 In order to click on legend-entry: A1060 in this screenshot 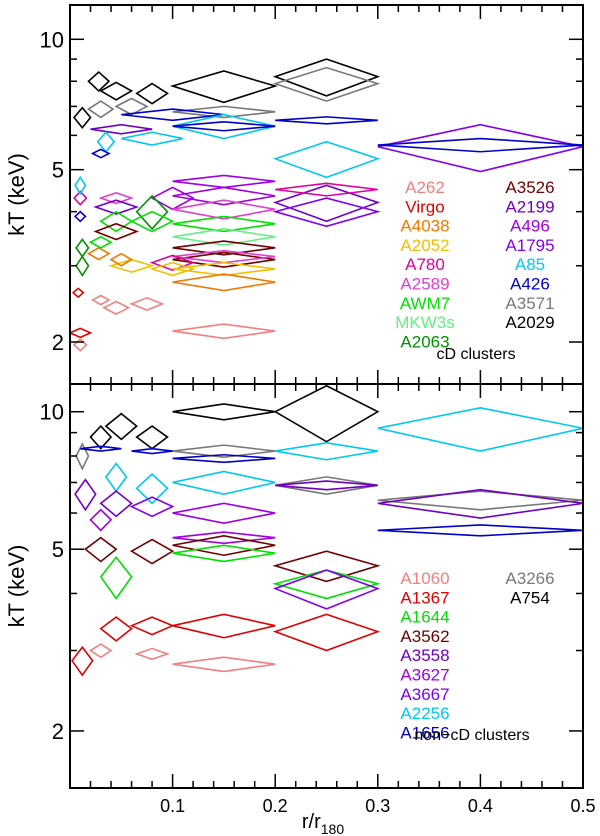, I will do `click(424, 578)`.